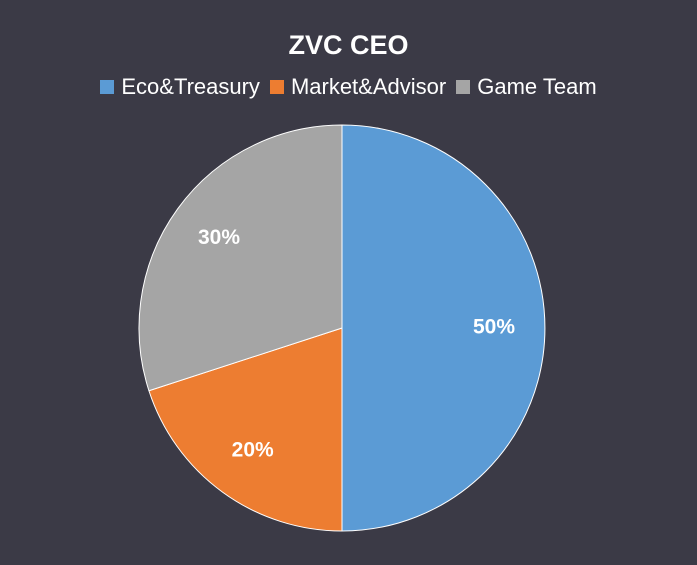 The height and width of the screenshot is (565, 697). What do you see at coordinates (368, 86) in the screenshot?
I see `legend-label-market-advisor: Market&Advisor` at bounding box center [368, 86].